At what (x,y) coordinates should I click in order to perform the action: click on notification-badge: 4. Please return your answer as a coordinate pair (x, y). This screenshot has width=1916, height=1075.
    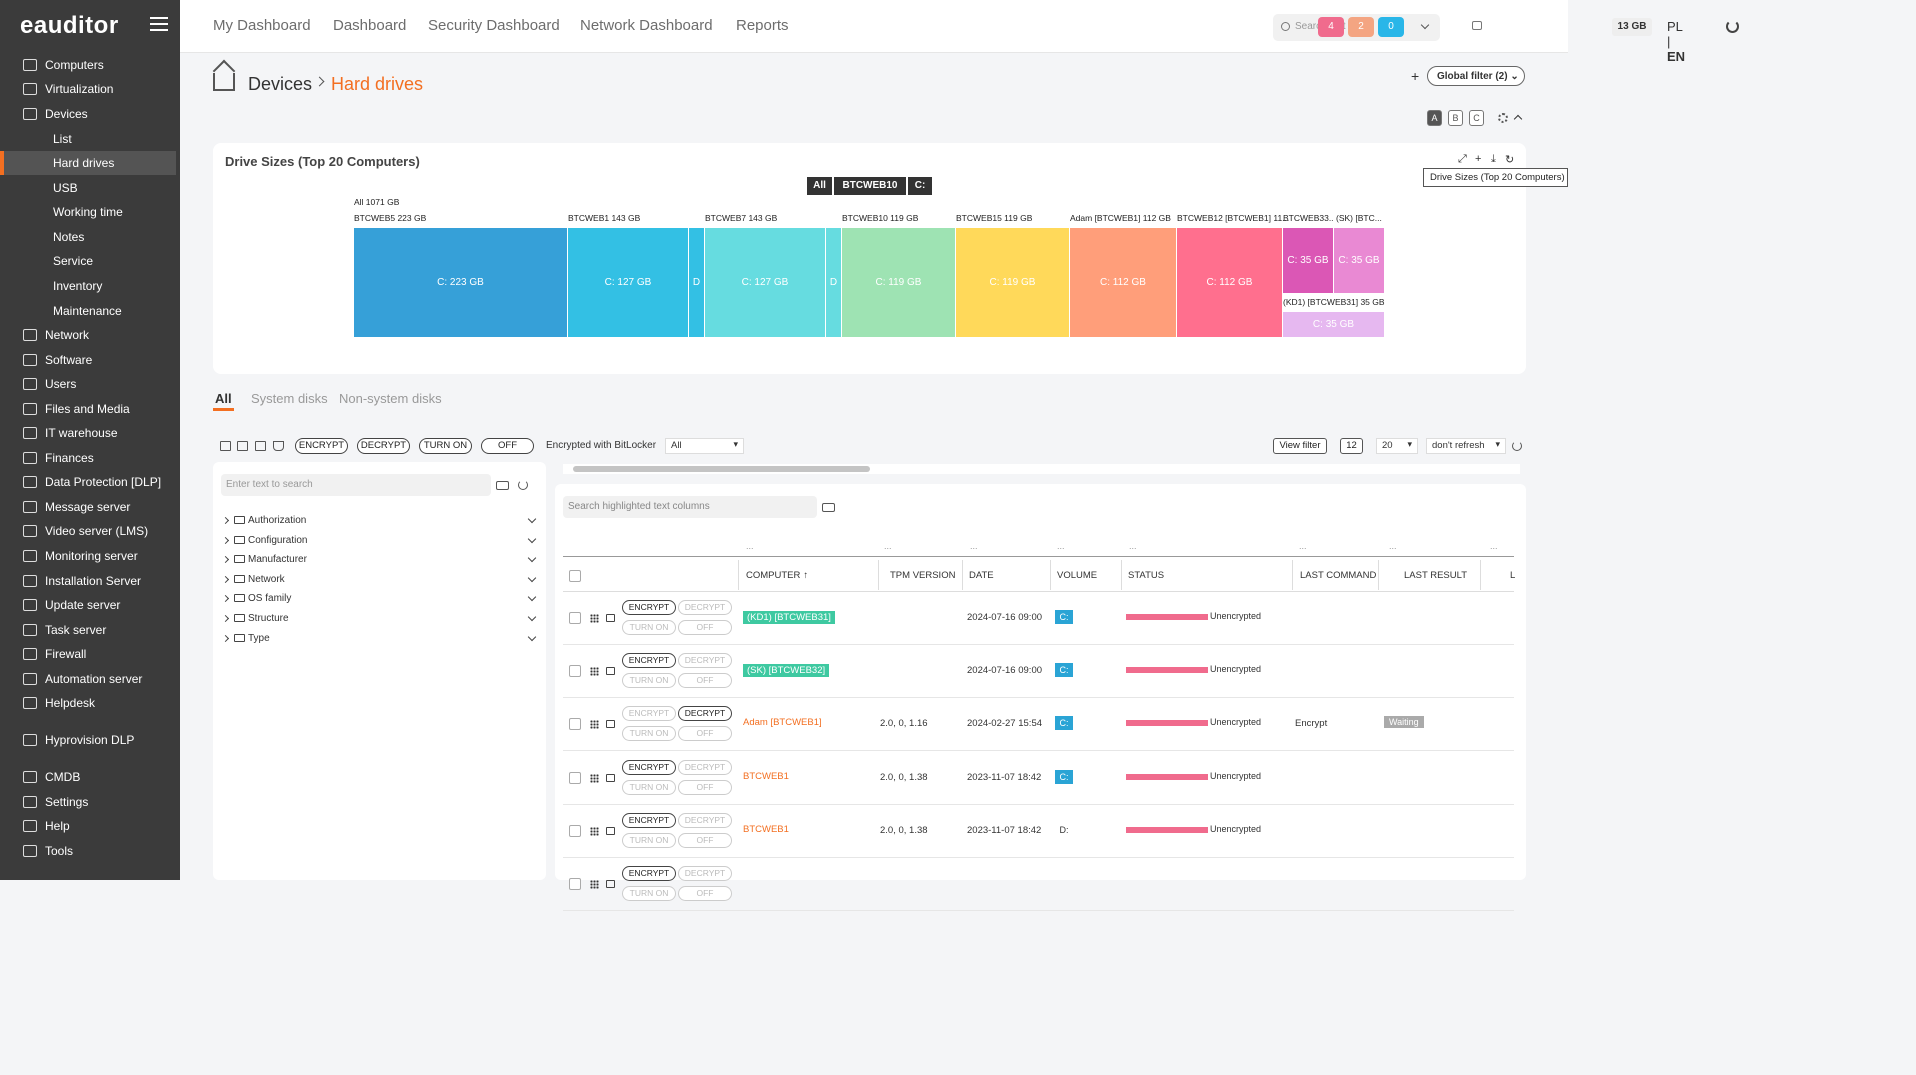
    Looking at the image, I should click on (1331, 27).